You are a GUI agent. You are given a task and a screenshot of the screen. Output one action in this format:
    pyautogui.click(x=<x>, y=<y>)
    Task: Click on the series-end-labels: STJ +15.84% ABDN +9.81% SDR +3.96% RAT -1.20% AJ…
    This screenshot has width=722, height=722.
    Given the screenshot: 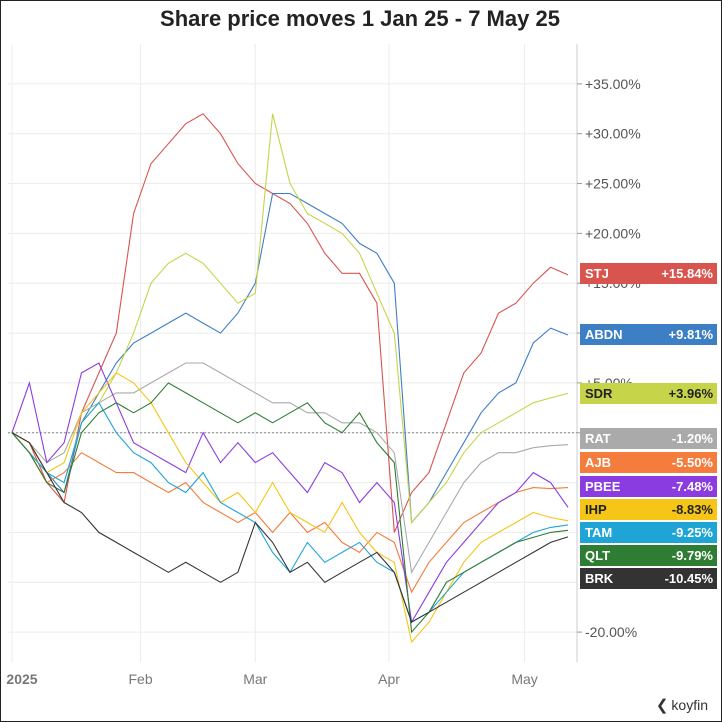 What is the action you would take?
    pyautogui.click(x=648, y=426)
    